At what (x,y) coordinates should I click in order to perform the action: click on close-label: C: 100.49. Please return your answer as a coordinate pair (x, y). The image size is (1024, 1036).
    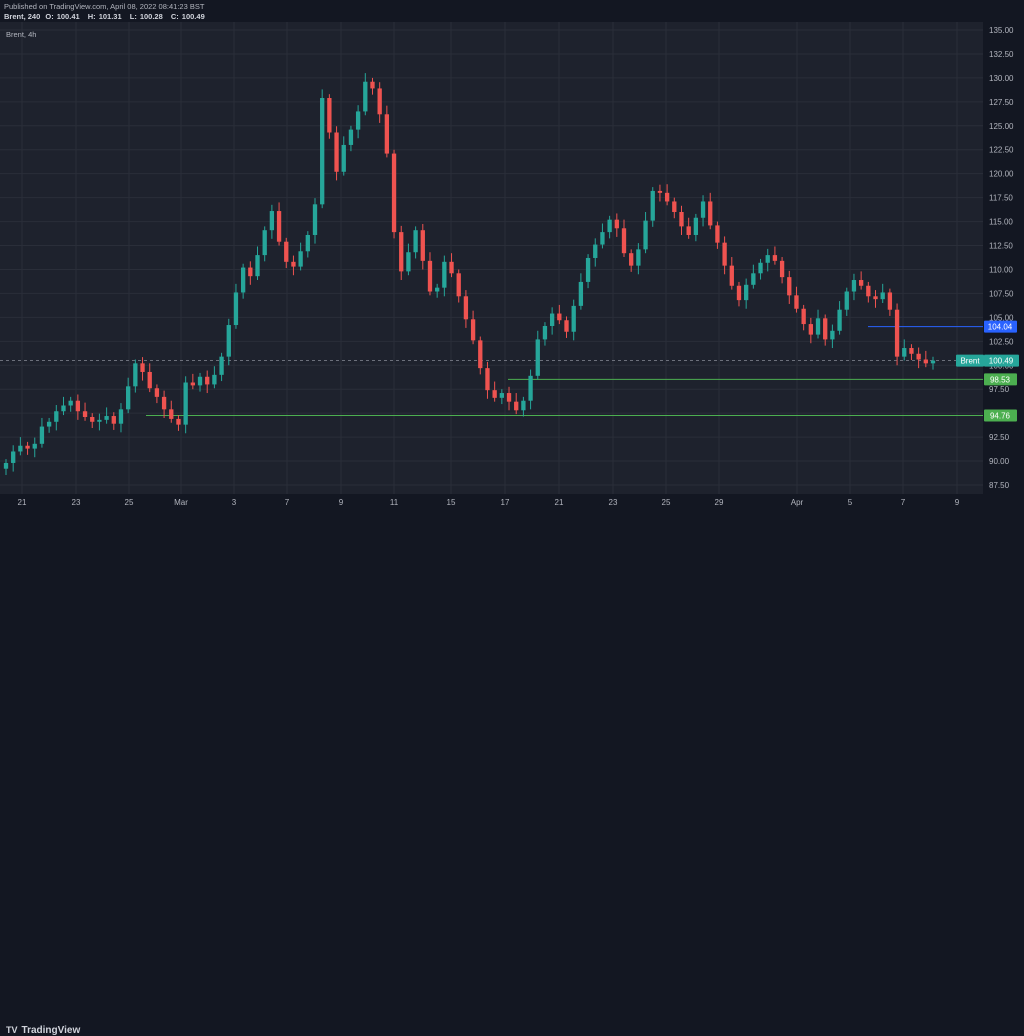
    Looking at the image, I should click on (187, 16).